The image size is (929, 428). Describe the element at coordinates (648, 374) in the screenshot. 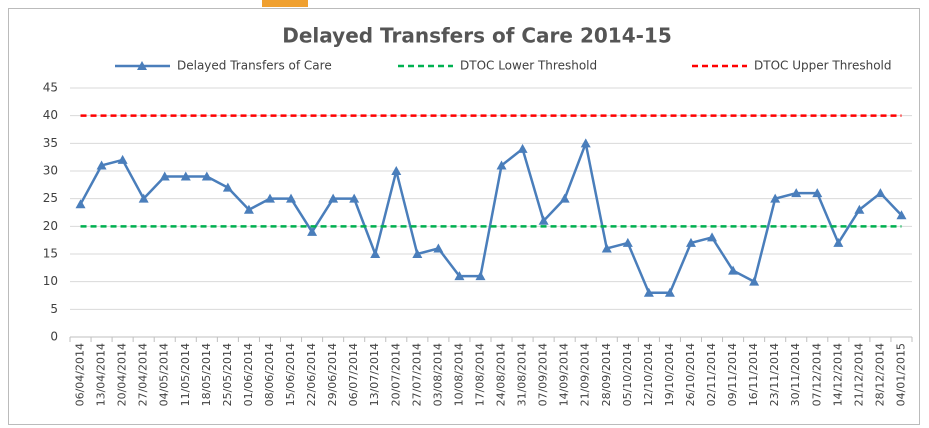

I see `x-tick-label: 12/10/2014` at that location.